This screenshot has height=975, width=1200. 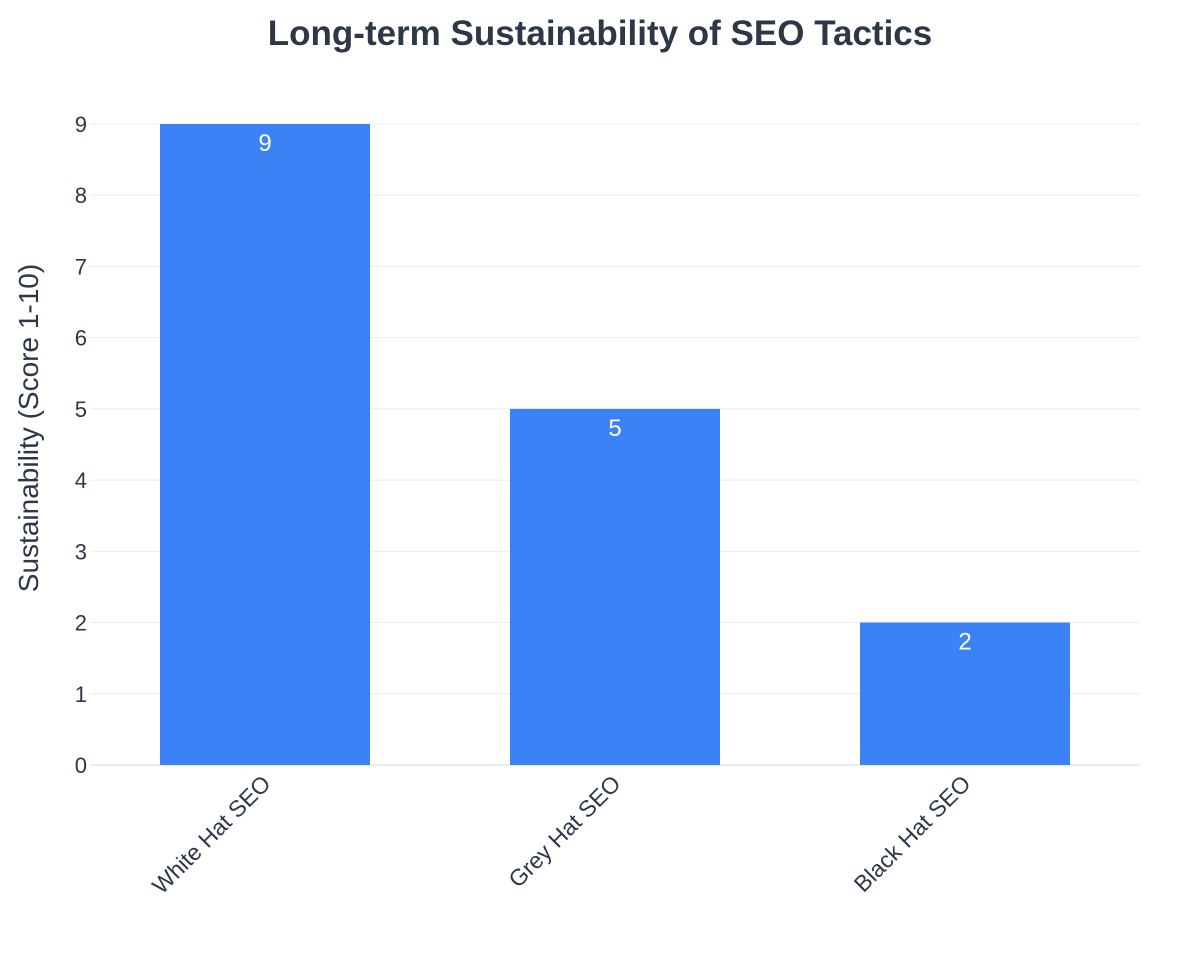 What do you see at coordinates (600, 33) in the screenshot?
I see `chart-title: Long-term Sustainability of SEO Tactics` at bounding box center [600, 33].